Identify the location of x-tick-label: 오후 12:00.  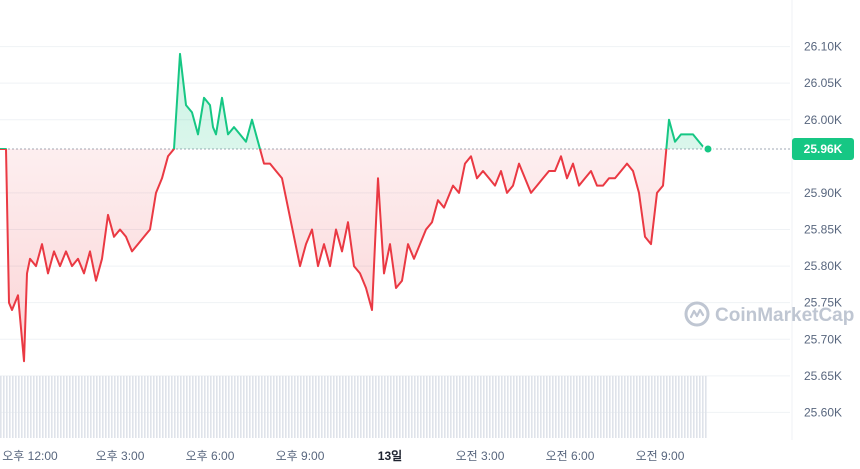
(30, 456).